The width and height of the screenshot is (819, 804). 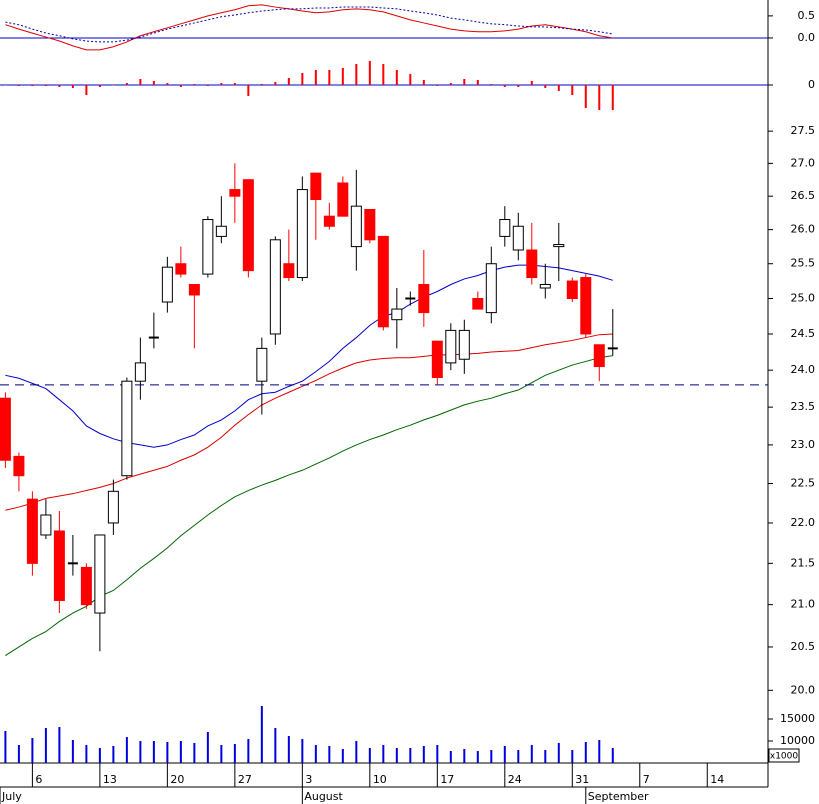 What do you see at coordinates (807, 15) in the screenshot?
I see `y-tick-label: 0.5` at bounding box center [807, 15].